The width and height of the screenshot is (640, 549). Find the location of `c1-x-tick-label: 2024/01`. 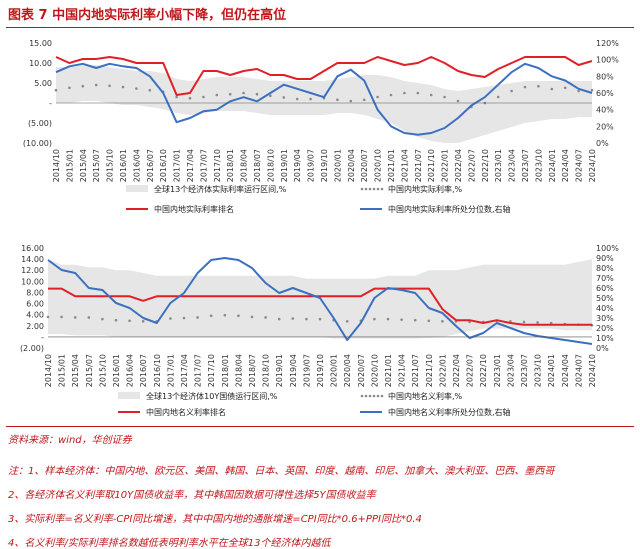

c1-x-tick-label: 2024/01 is located at coordinates (552, 165).